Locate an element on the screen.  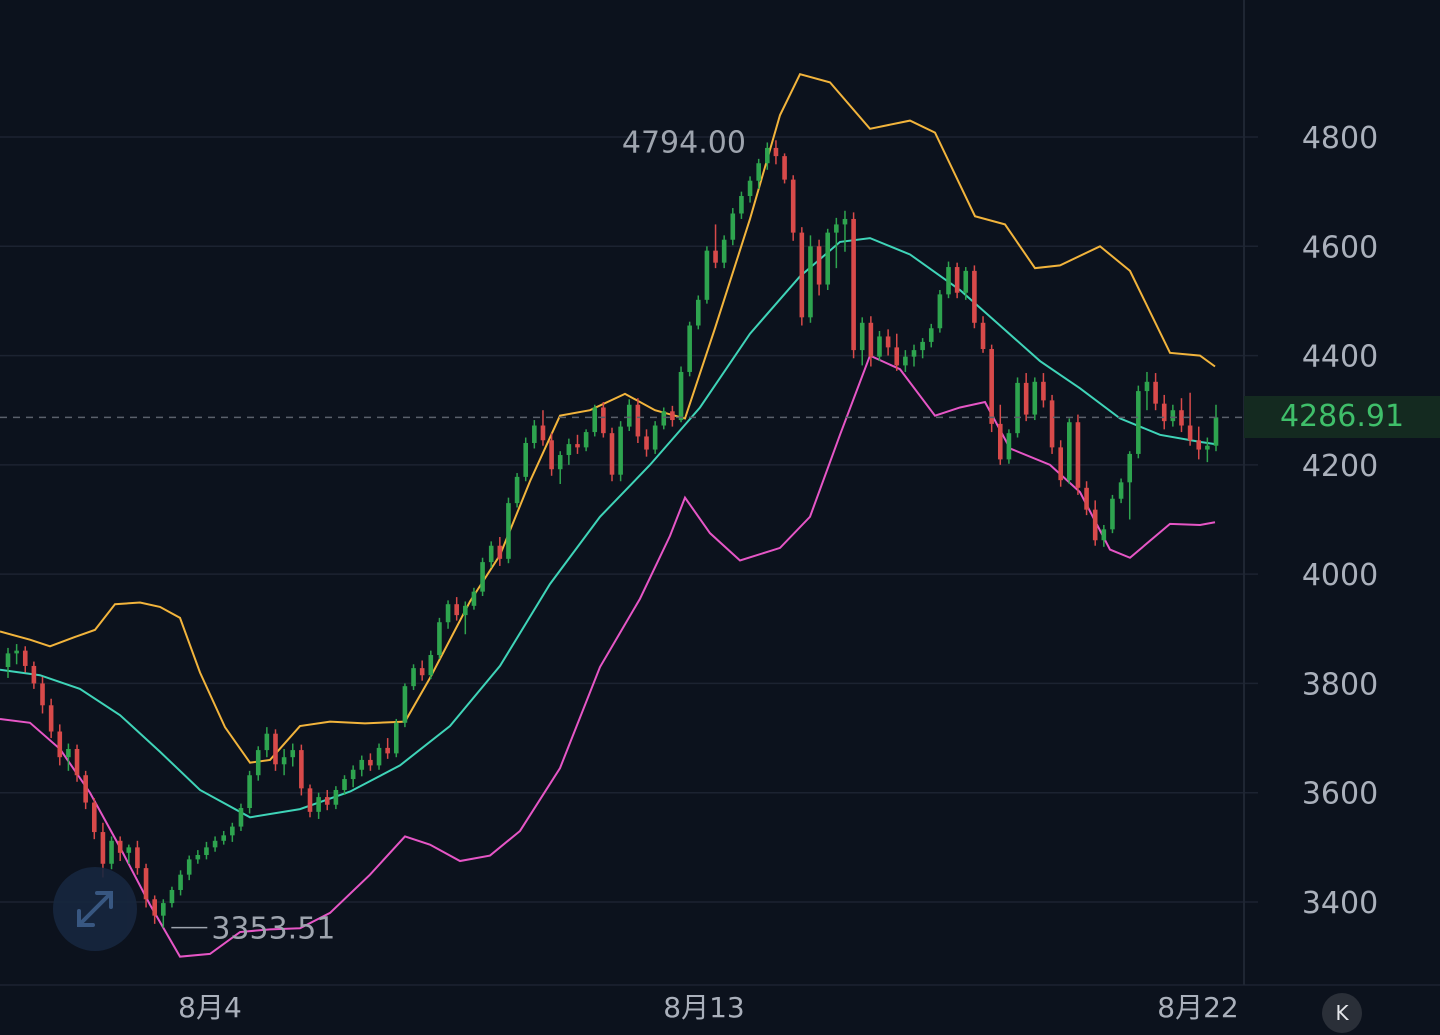
x-tick-2: 8月22 is located at coordinates (1197, 1007).